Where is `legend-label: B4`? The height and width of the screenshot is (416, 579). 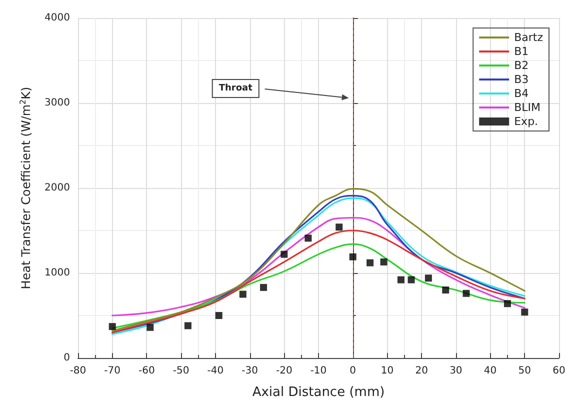 legend-label: B4 is located at coordinates (521, 93).